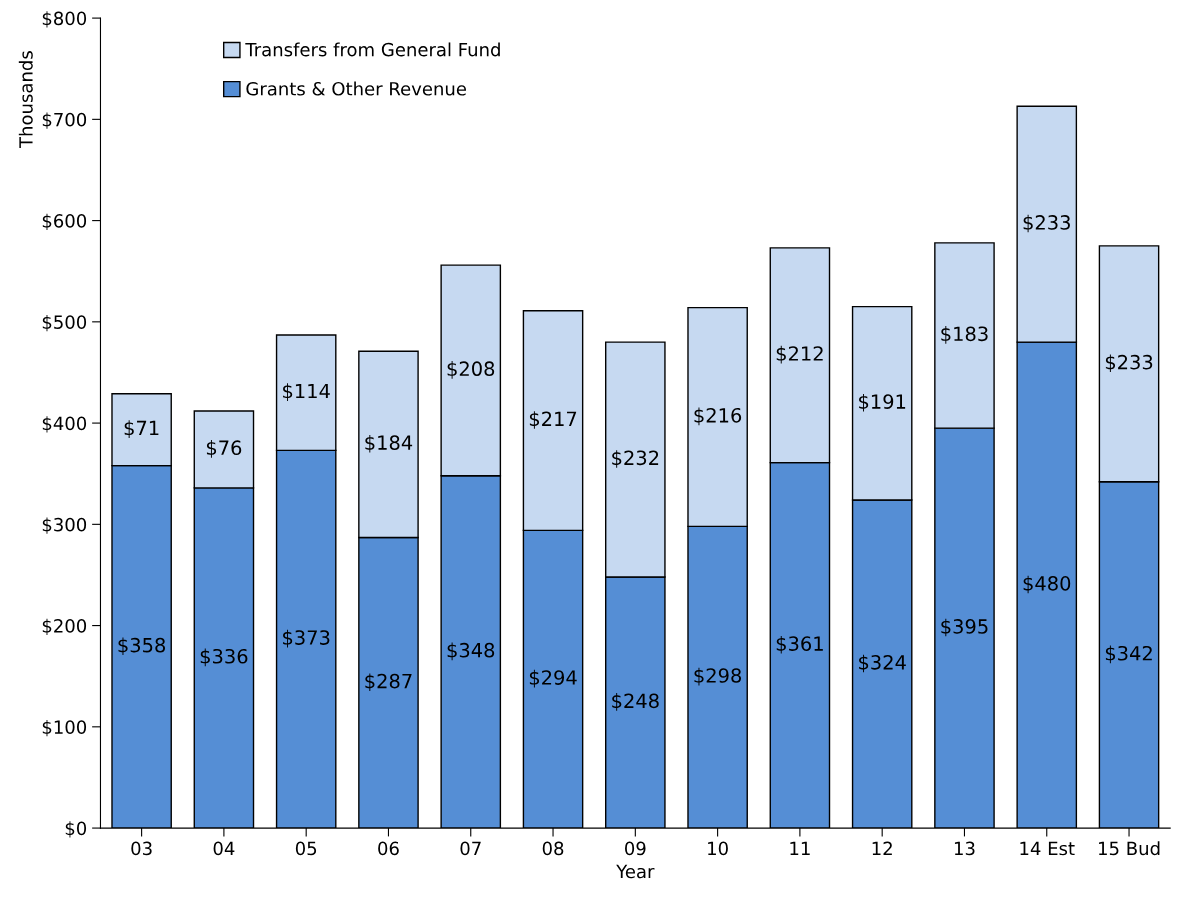 The image size is (1182, 905). Describe the element at coordinates (470, 848) in the screenshot. I see `x-tick-label: 07` at that location.